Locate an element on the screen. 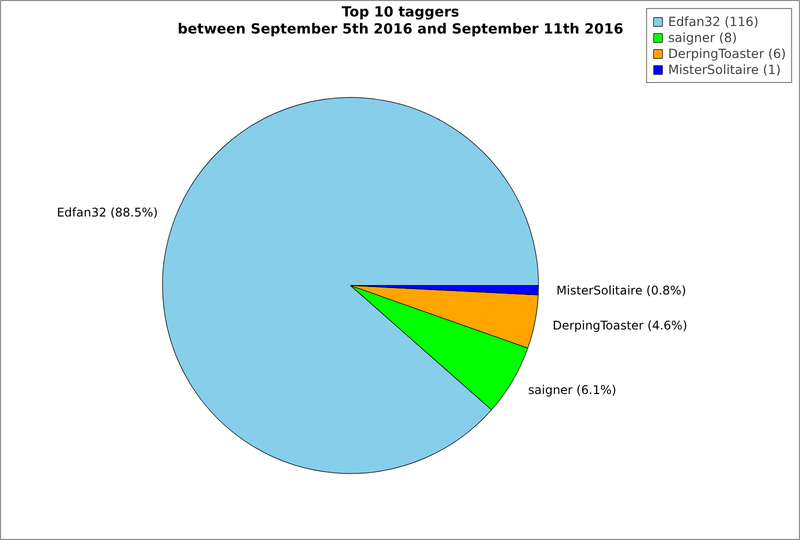 The height and width of the screenshot is (540, 800). legend-label: MisterSolitaire (1) is located at coordinates (724, 69).